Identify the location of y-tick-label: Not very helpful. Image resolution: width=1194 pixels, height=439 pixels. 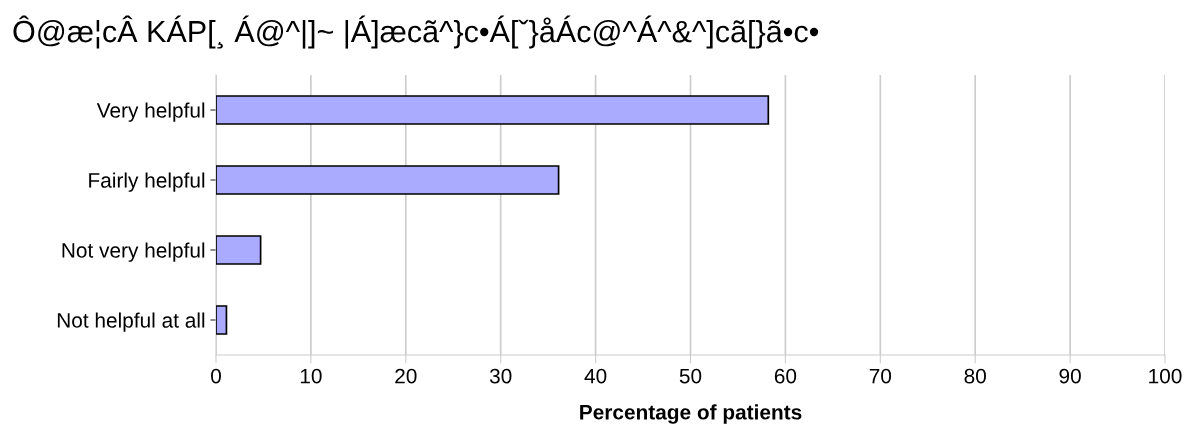
(133, 252).